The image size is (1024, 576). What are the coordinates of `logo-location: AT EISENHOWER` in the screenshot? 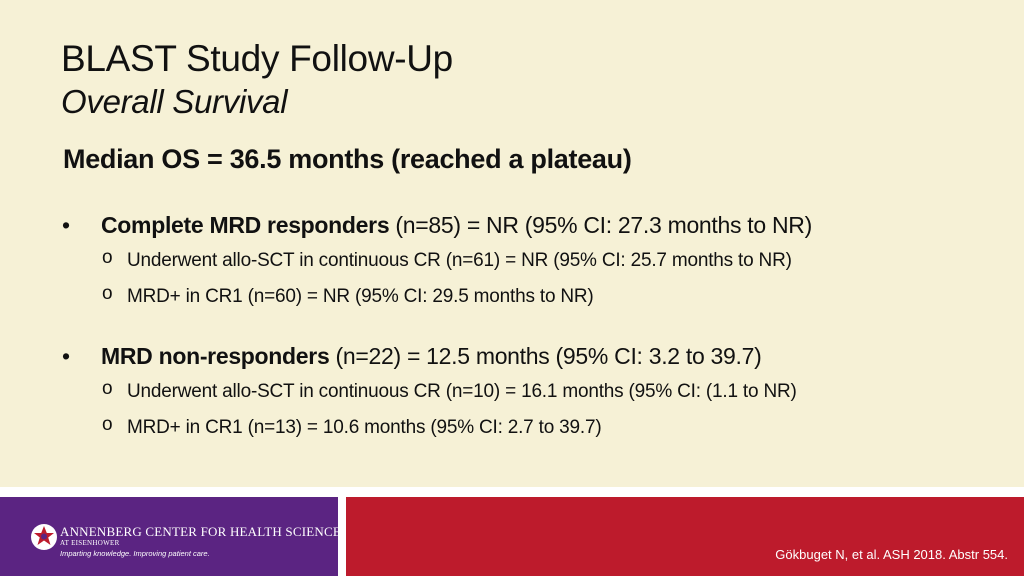 It's located at (90, 543).